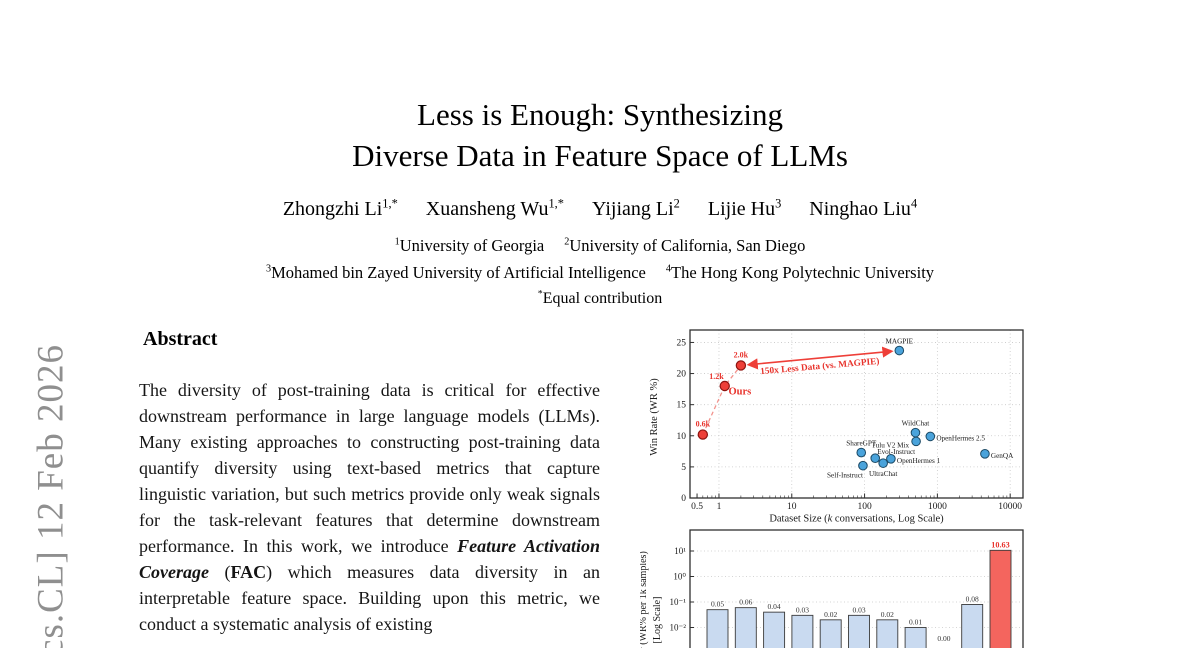 The height and width of the screenshot is (648, 1200). Describe the element at coordinates (745, 602) in the screenshot. I see `bar-value-label: 0.06` at that location.